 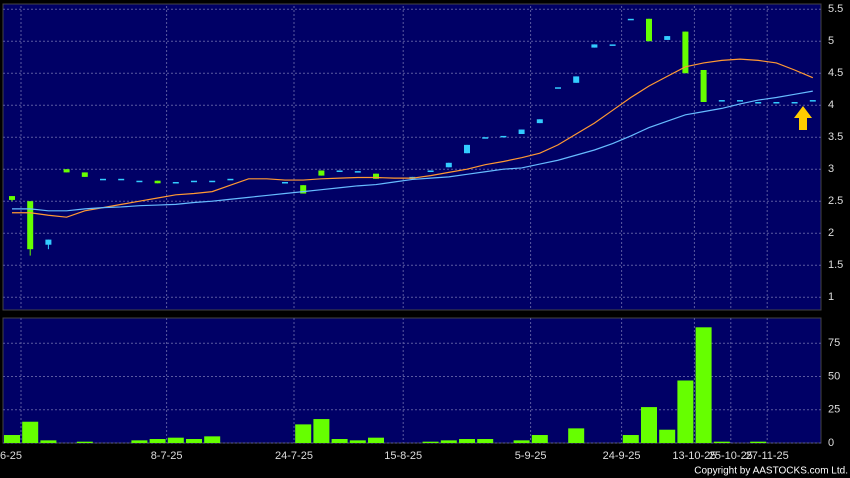 What do you see at coordinates (831, 41) in the screenshot?
I see `y-tick-label: 5` at bounding box center [831, 41].